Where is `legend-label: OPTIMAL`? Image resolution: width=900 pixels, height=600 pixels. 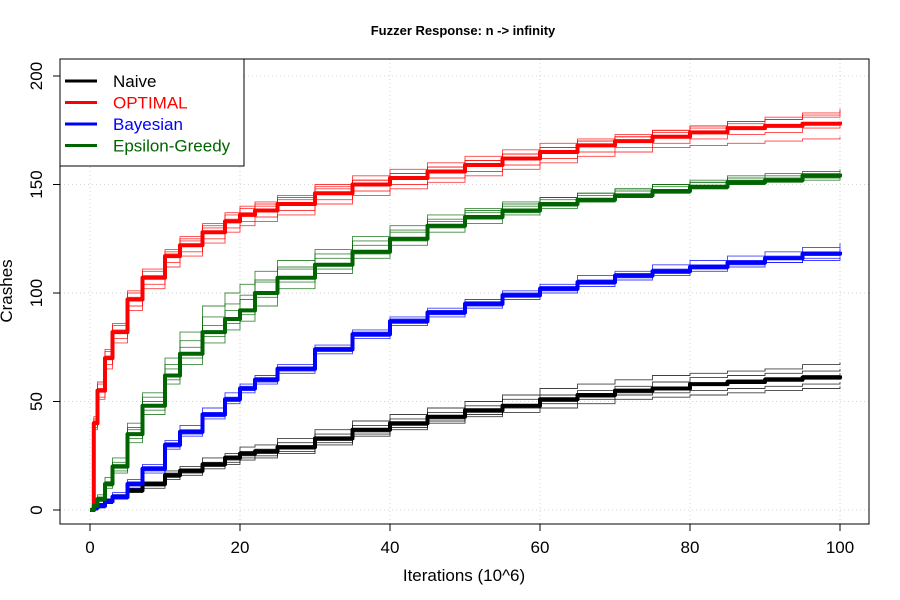 legend-label: OPTIMAL is located at coordinates (150, 103).